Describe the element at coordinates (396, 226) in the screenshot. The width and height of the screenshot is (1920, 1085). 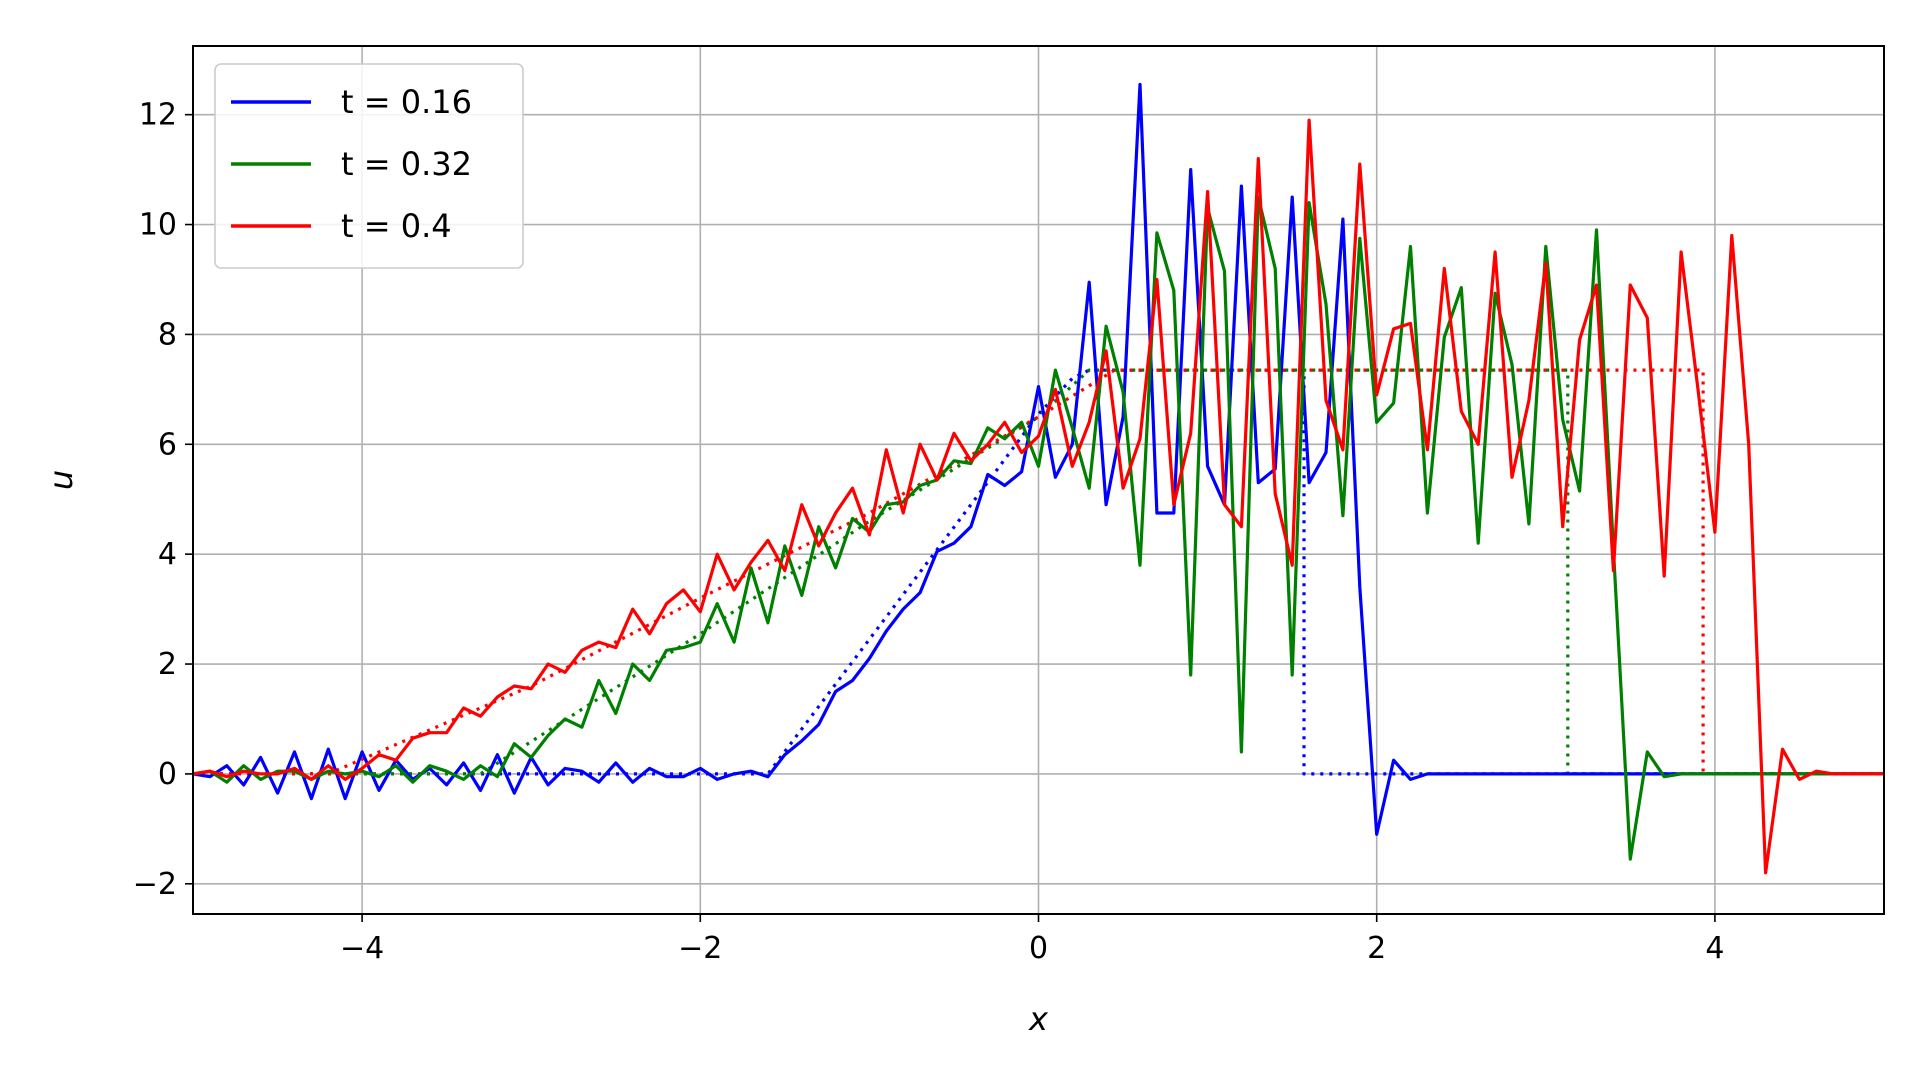
I see `legend-label: t = 0.4` at that location.